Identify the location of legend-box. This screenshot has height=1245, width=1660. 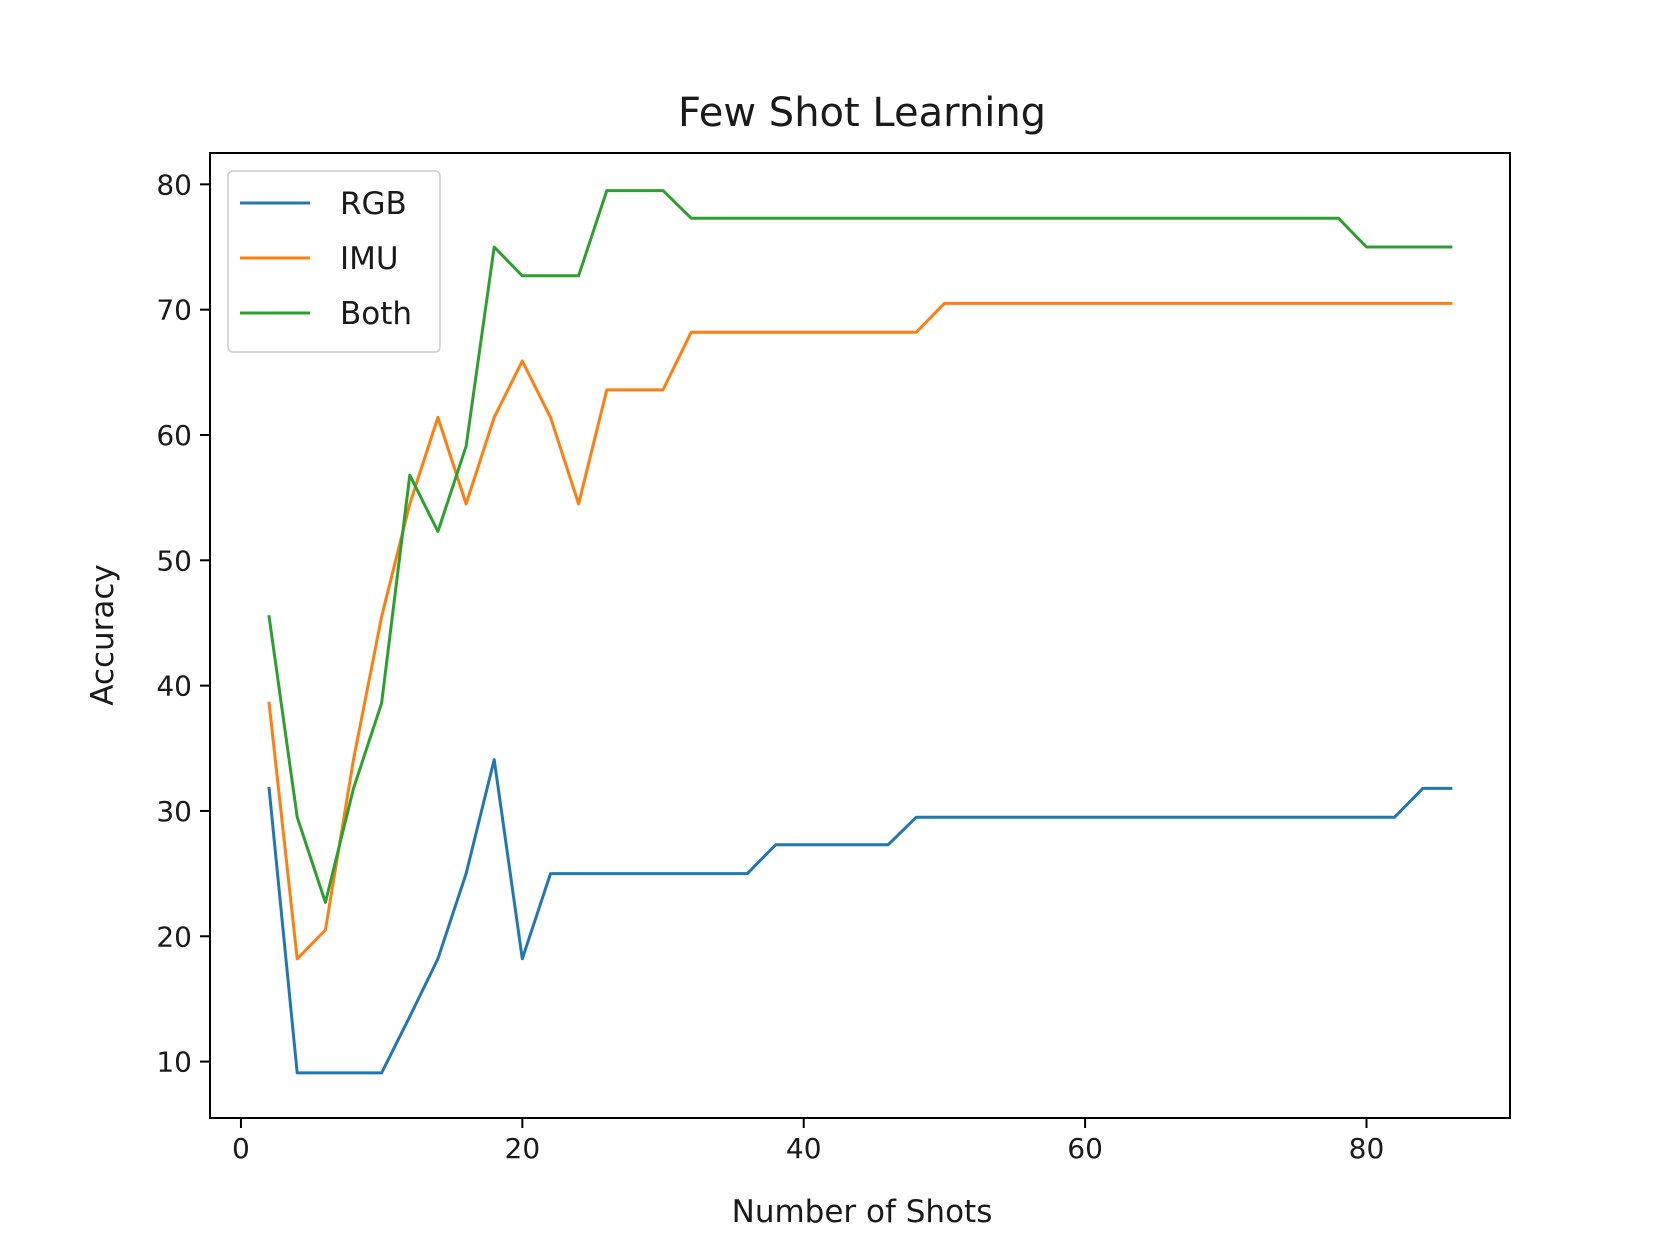
(334, 261).